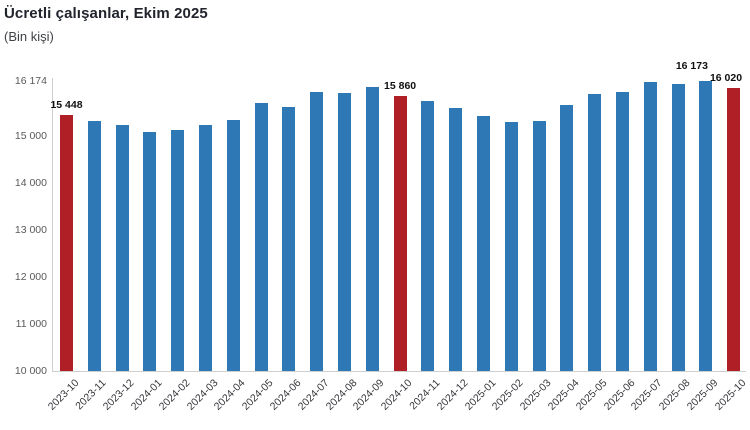 This screenshot has width=750, height=430. I want to click on y-axis-tick-14000: 14 000, so click(30, 183).